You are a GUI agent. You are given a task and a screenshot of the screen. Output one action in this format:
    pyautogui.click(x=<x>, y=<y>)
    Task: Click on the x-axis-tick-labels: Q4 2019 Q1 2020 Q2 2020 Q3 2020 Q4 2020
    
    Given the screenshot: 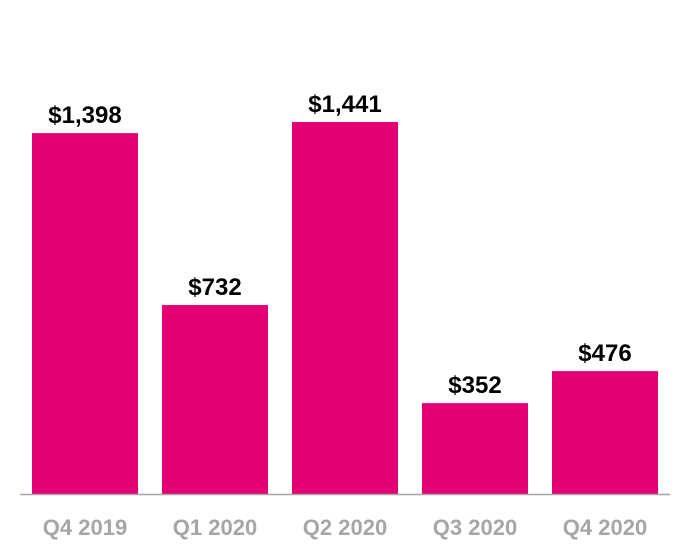 What is the action you would take?
    pyautogui.click(x=345, y=527)
    